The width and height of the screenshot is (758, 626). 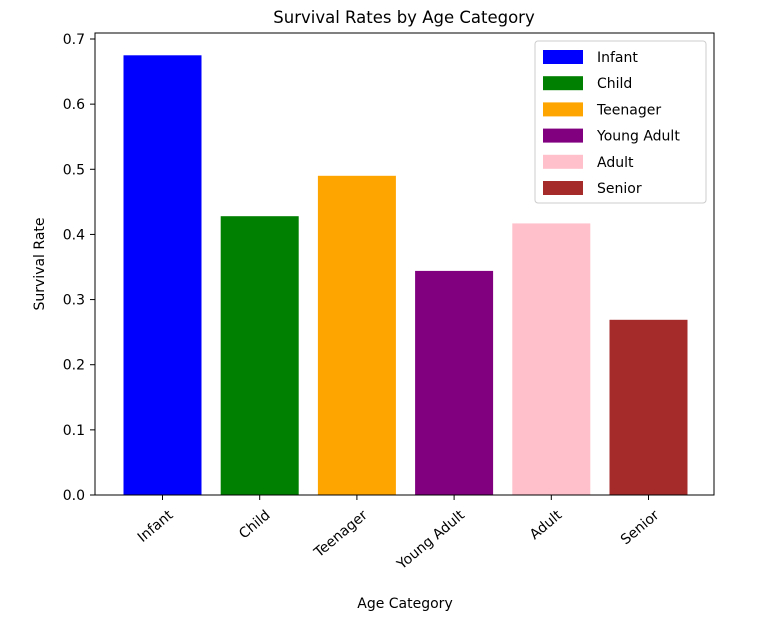 I want to click on legend-label: Child, so click(x=614, y=84).